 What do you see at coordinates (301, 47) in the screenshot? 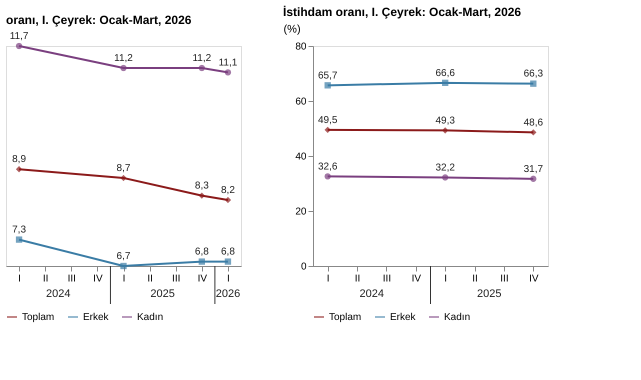
I see `y-tick-label: 80` at bounding box center [301, 47].